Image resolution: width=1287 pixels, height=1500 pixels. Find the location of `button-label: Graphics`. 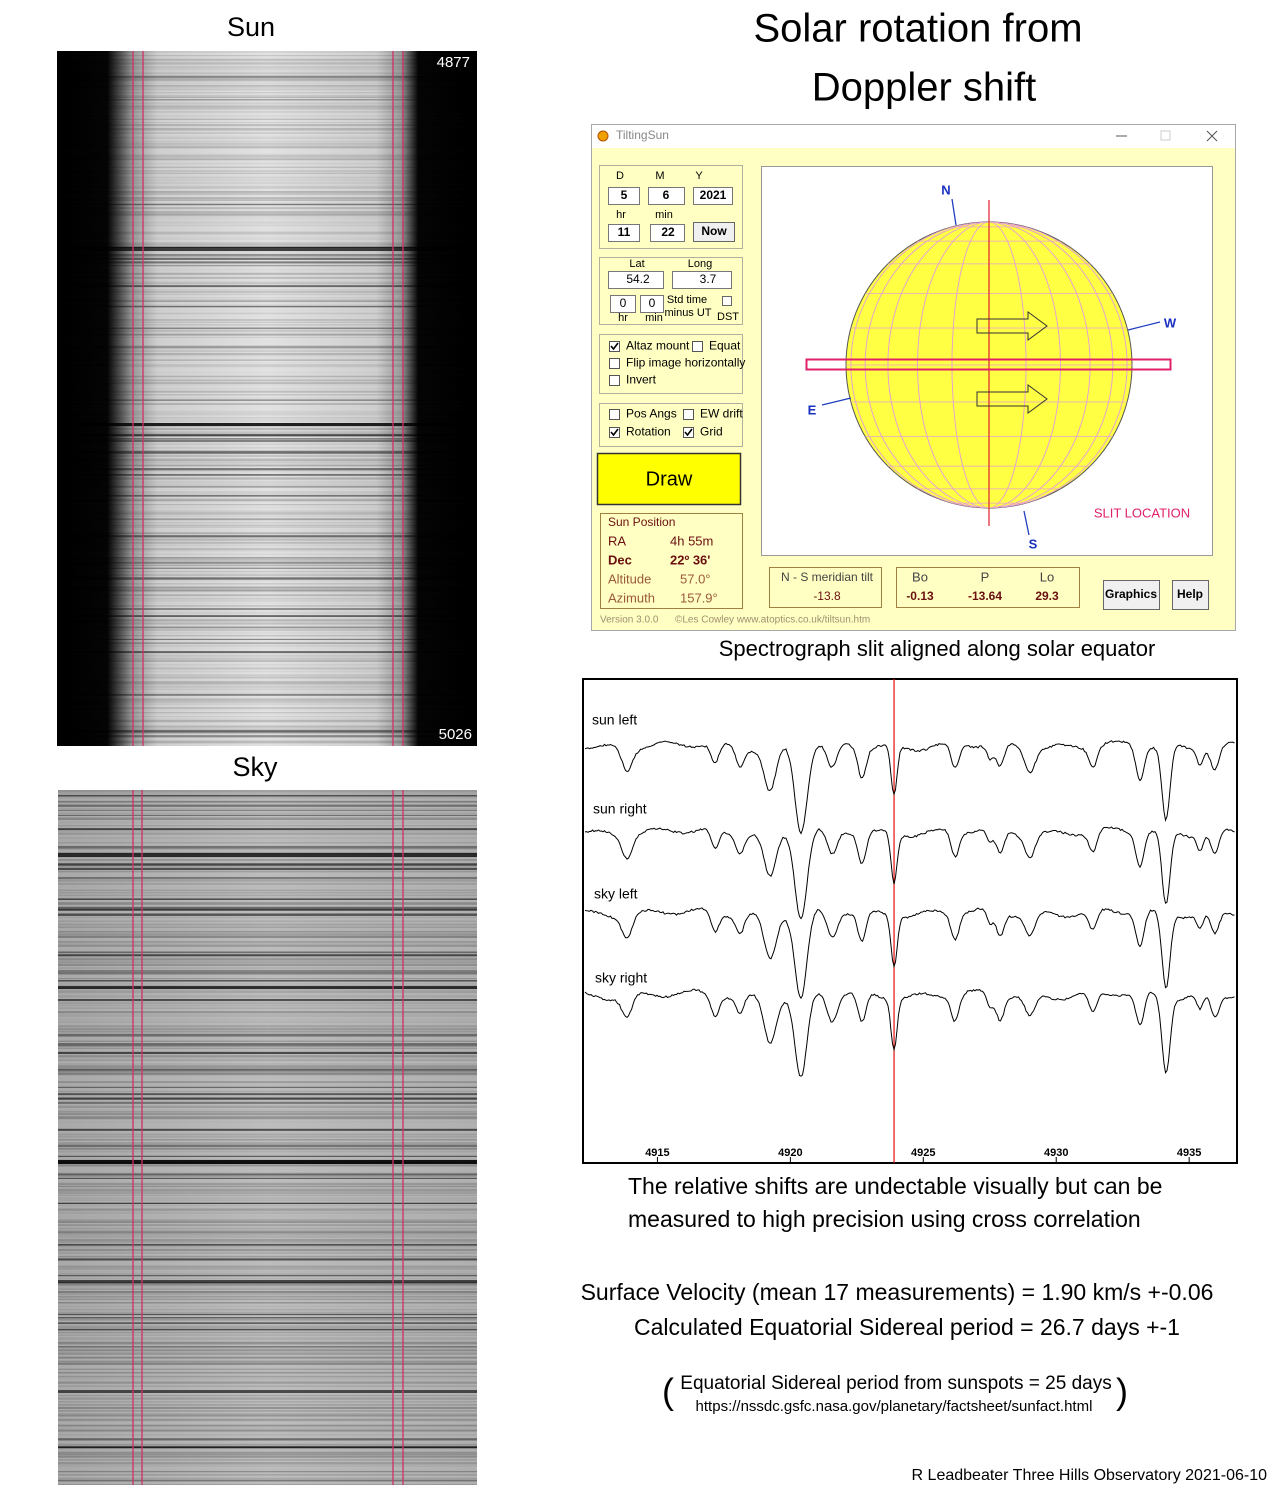

button-label: Graphics is located at coordinates (1131, 594).